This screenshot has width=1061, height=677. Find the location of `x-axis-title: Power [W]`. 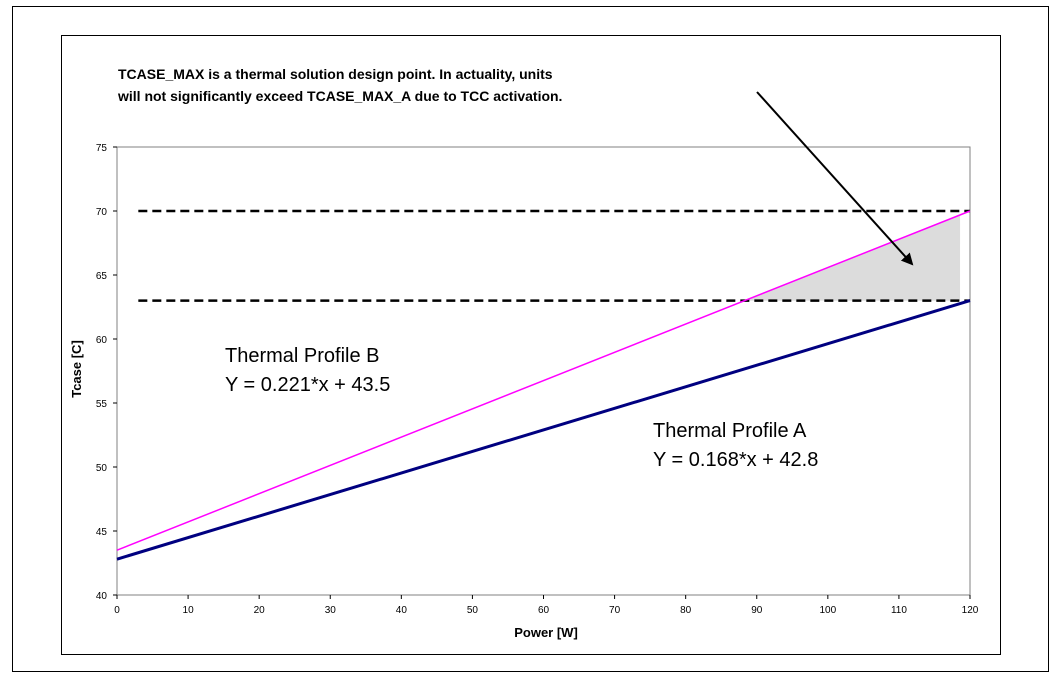

x-axis-title: Power [W] is located at coordinates (546, 632).